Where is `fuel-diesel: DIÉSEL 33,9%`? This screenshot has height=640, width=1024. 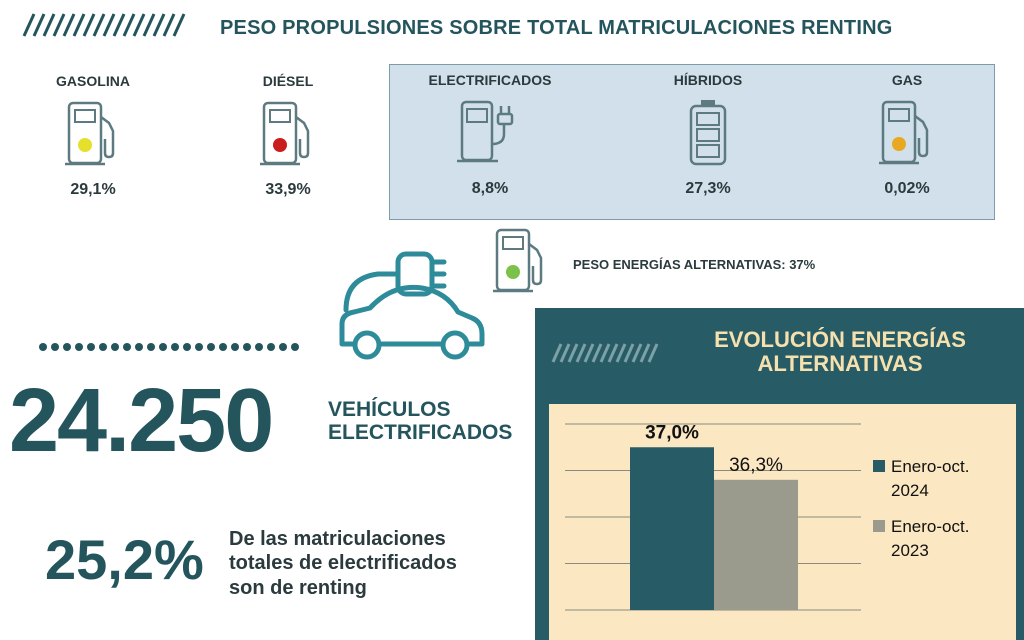 fuel-diesel: DIÉSEL 33,9% is located at coordinates (288, 136).